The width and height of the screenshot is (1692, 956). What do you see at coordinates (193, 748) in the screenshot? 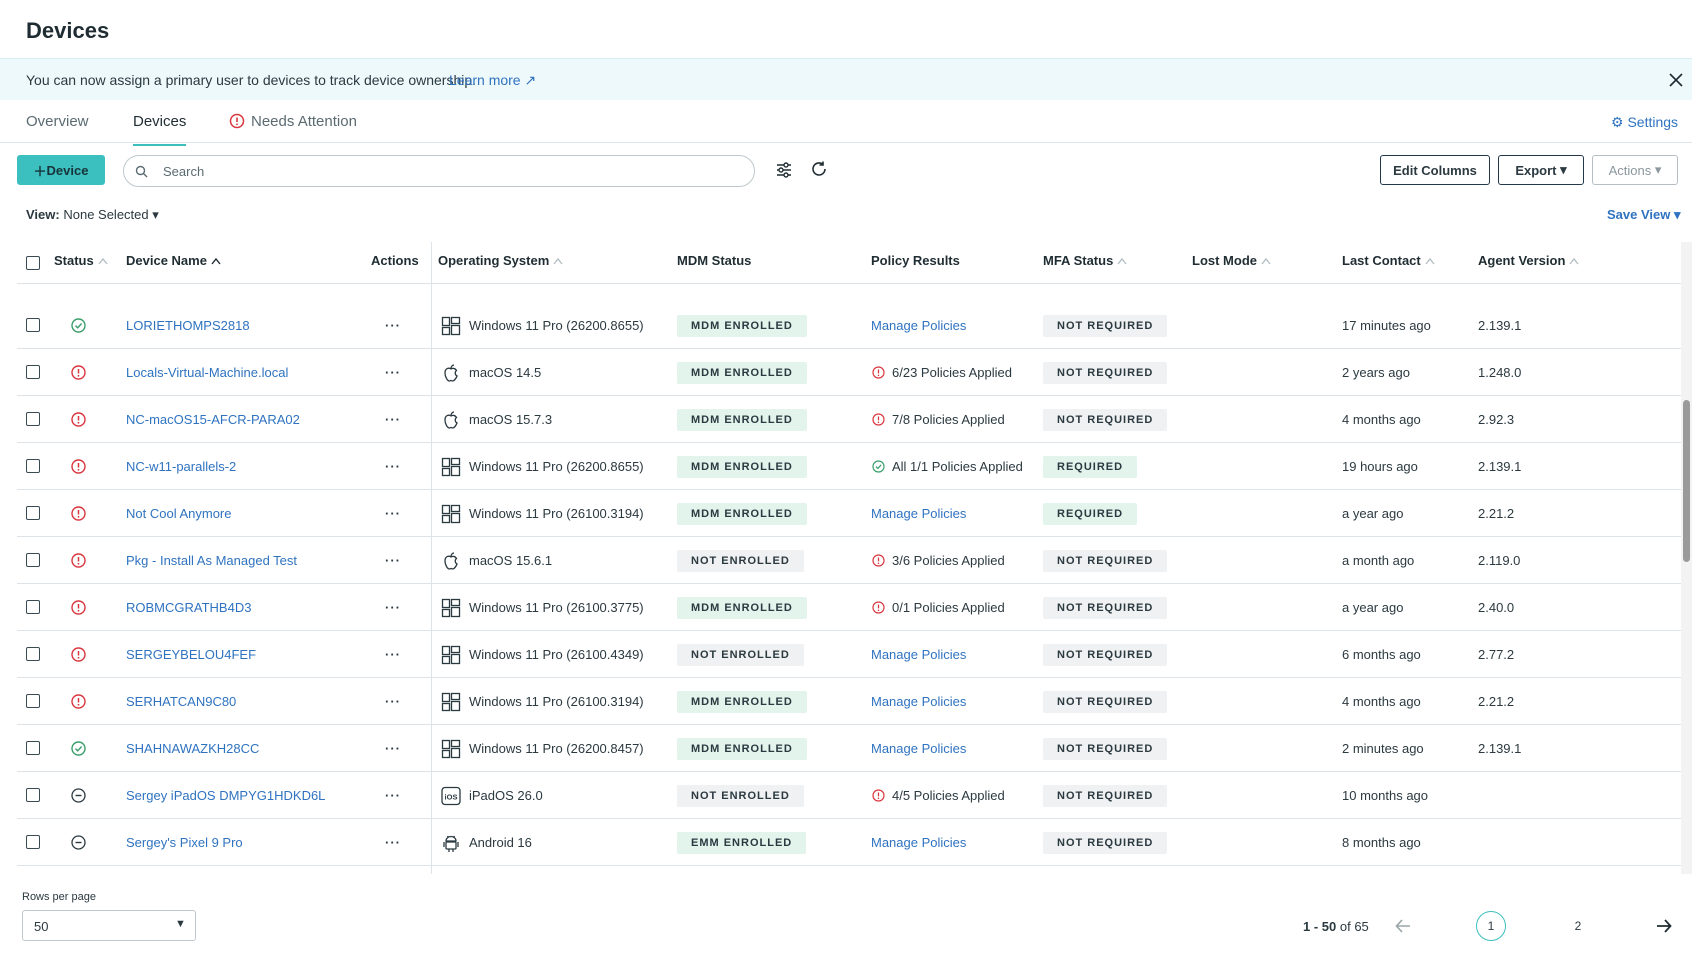
I see `device-name: SHAHNAWAZKH28CC` at bounding box center [193, 748].